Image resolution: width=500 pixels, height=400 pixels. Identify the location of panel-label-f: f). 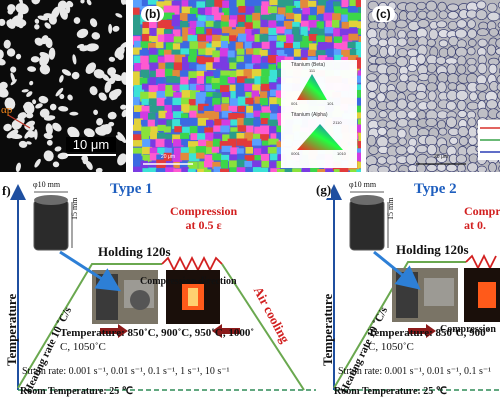
(6, 190).